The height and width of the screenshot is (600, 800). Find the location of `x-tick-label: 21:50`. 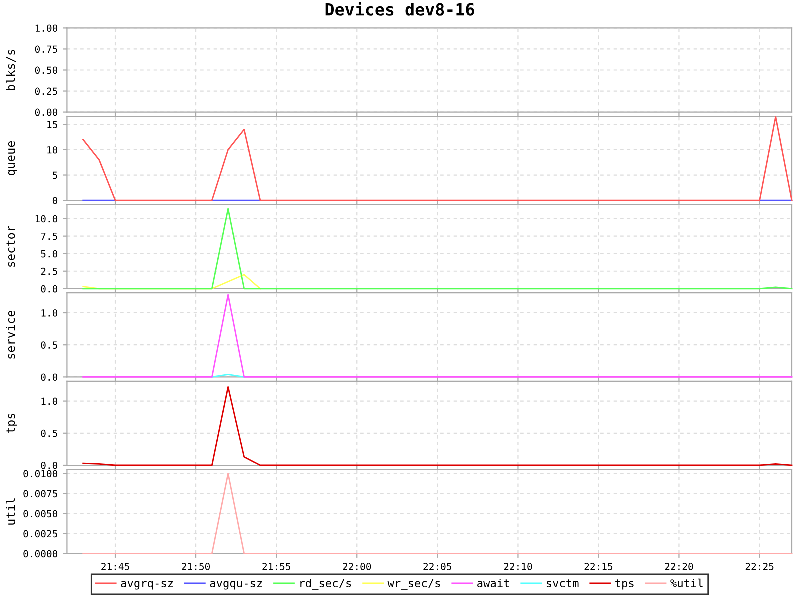

x-tick-label: 21:50 is located at coordinates (196, 566).